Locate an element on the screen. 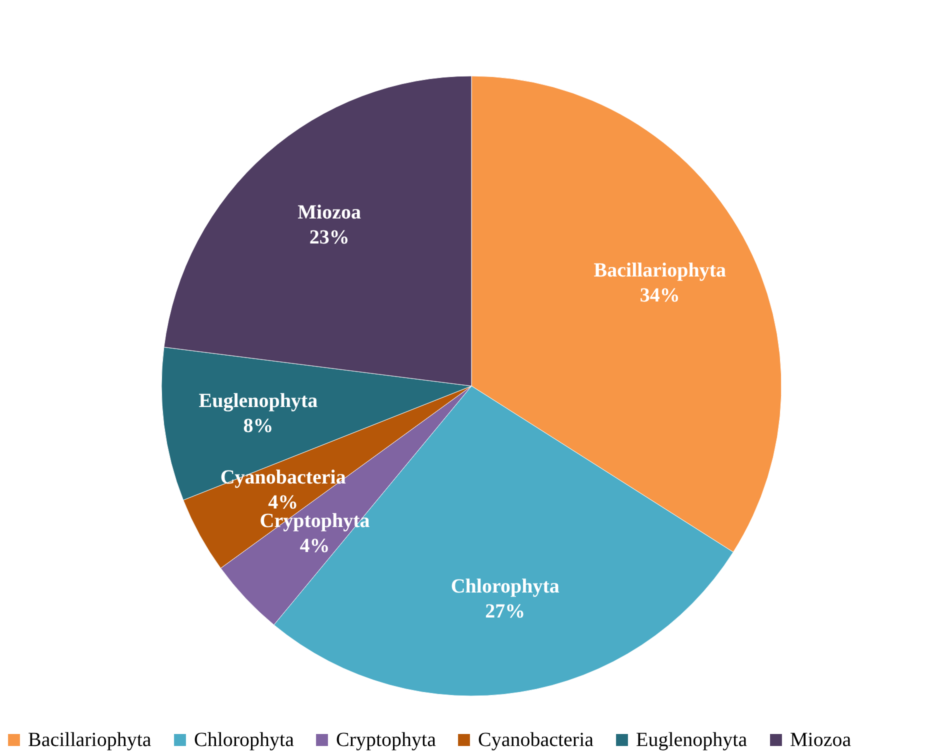 This screenshot has height=756, width=943. legend-label: Cryptophyta is located at coordinates (386, 740).